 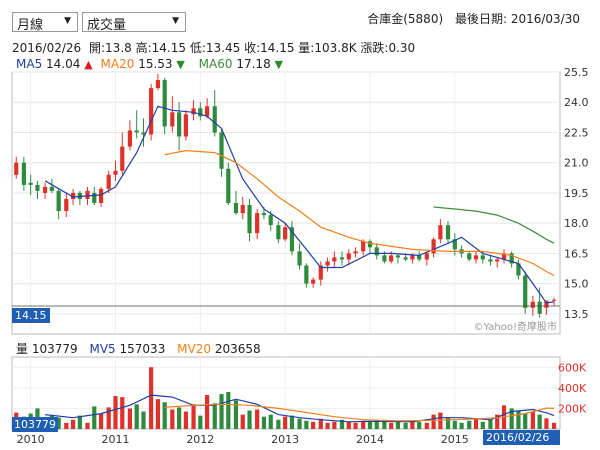 I want to click on chevron-down-icon: ▼, so click(x=175, y=21).